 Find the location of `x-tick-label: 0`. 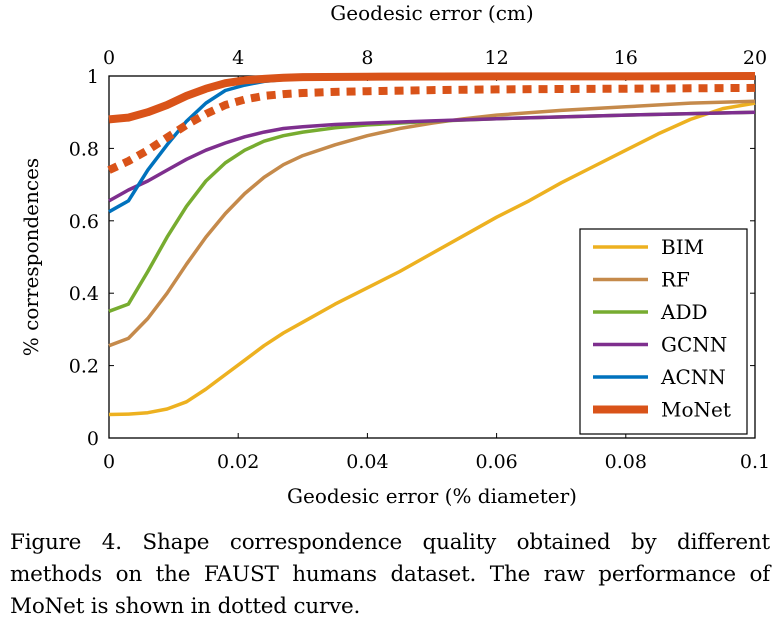

x-tick-label: 0 is located at coordinates (109, 462).